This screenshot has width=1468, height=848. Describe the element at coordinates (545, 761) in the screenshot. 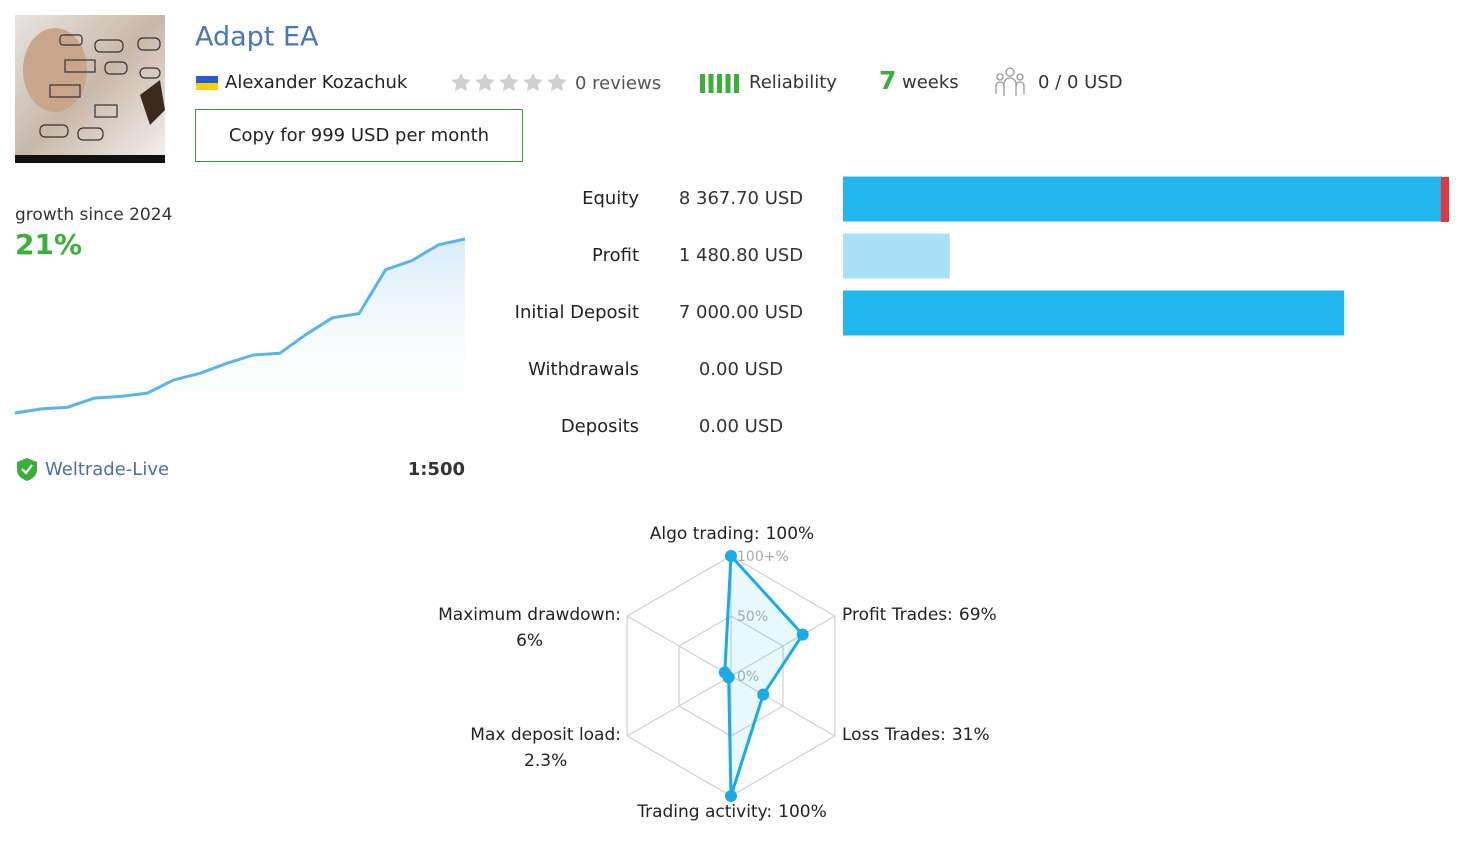

I see `radar-value: 2.3%` at that location.